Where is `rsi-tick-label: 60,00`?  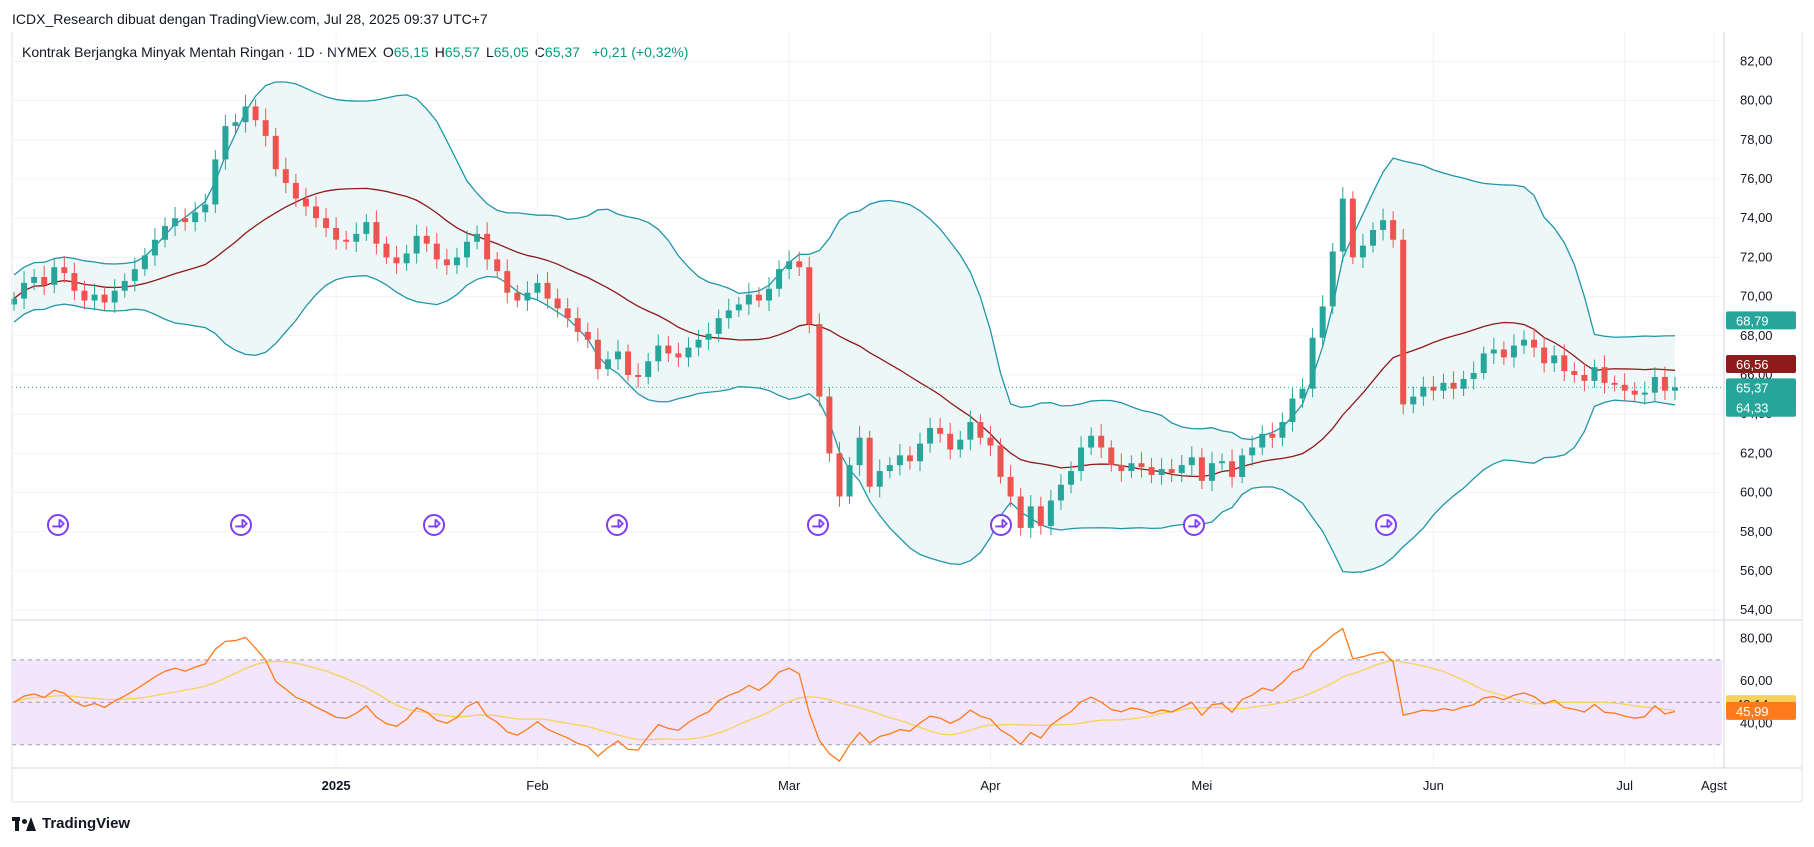
rsi-tick-label: 60,00 is located at coordinates (1756, 680).